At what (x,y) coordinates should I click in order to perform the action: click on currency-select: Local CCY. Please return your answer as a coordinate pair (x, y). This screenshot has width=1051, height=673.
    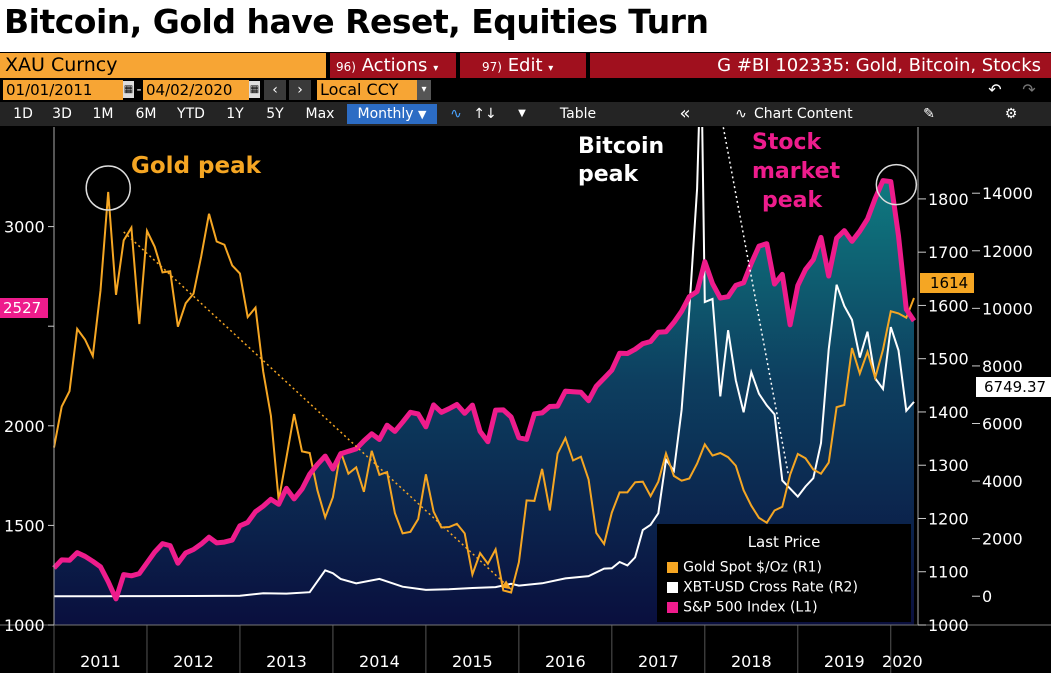
    Looking at the image, I should click on (367, 90).